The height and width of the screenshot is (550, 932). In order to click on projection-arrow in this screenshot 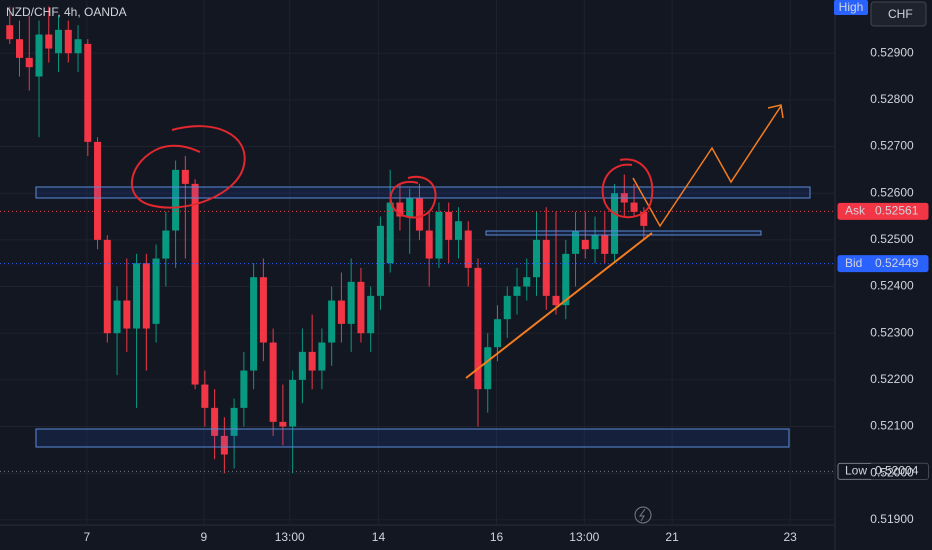, I will do `click(775, 111)`.